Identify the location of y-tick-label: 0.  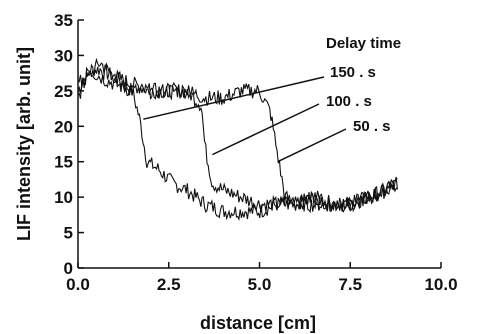
(68, 268).